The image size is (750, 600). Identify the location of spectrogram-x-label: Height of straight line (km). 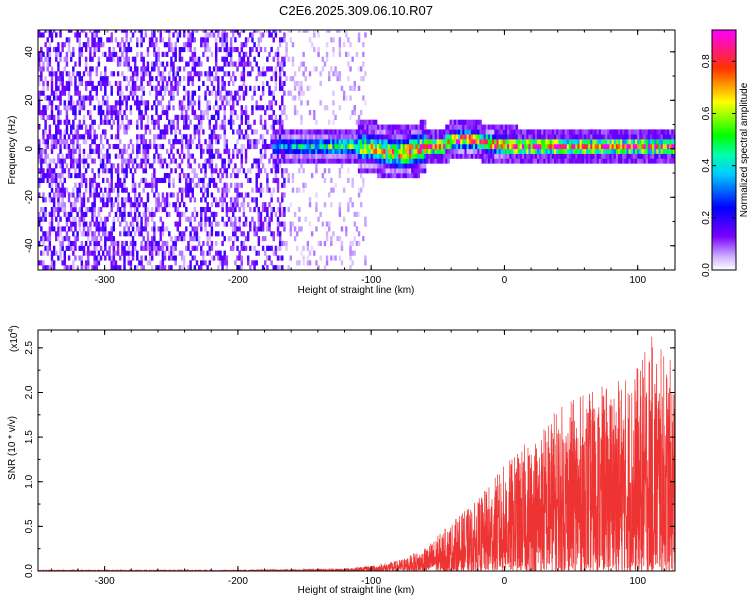
(356, 290).